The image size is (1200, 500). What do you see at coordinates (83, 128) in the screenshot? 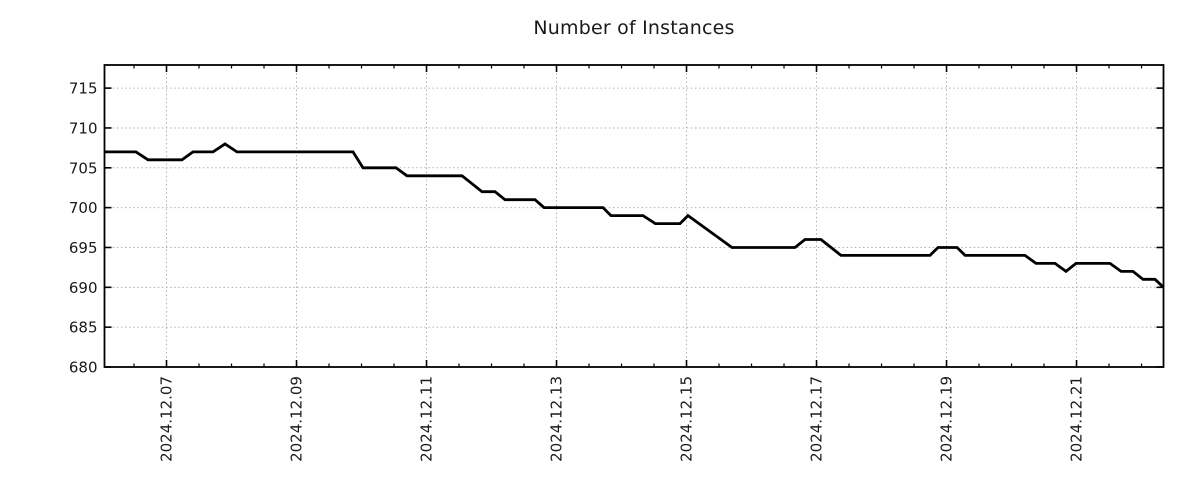
I see `y-tick-label: 710` at bounding box center [83, 128].